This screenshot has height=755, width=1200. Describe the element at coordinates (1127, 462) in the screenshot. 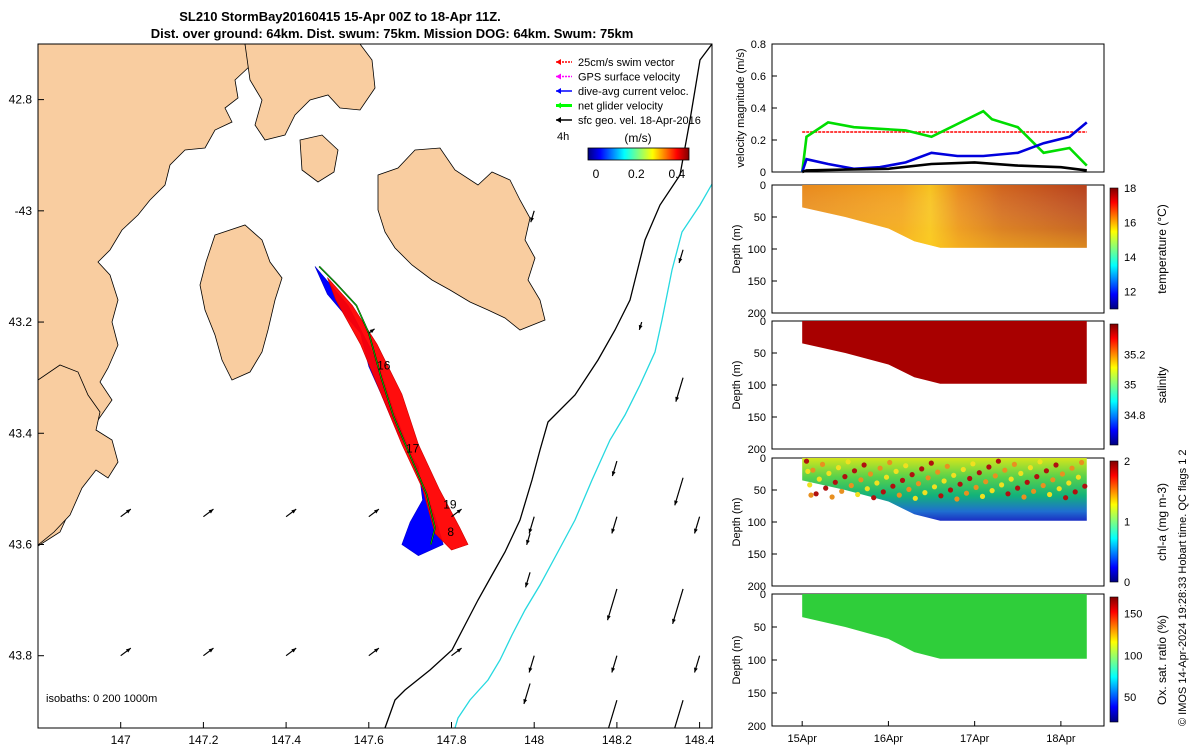

I see `colorbar-tick-label: 2` at that location.